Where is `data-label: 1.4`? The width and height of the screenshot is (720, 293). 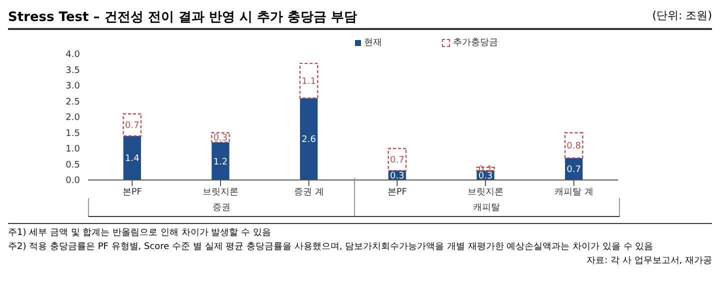
data-label: 1.4 is located at coordinates (132, 159).